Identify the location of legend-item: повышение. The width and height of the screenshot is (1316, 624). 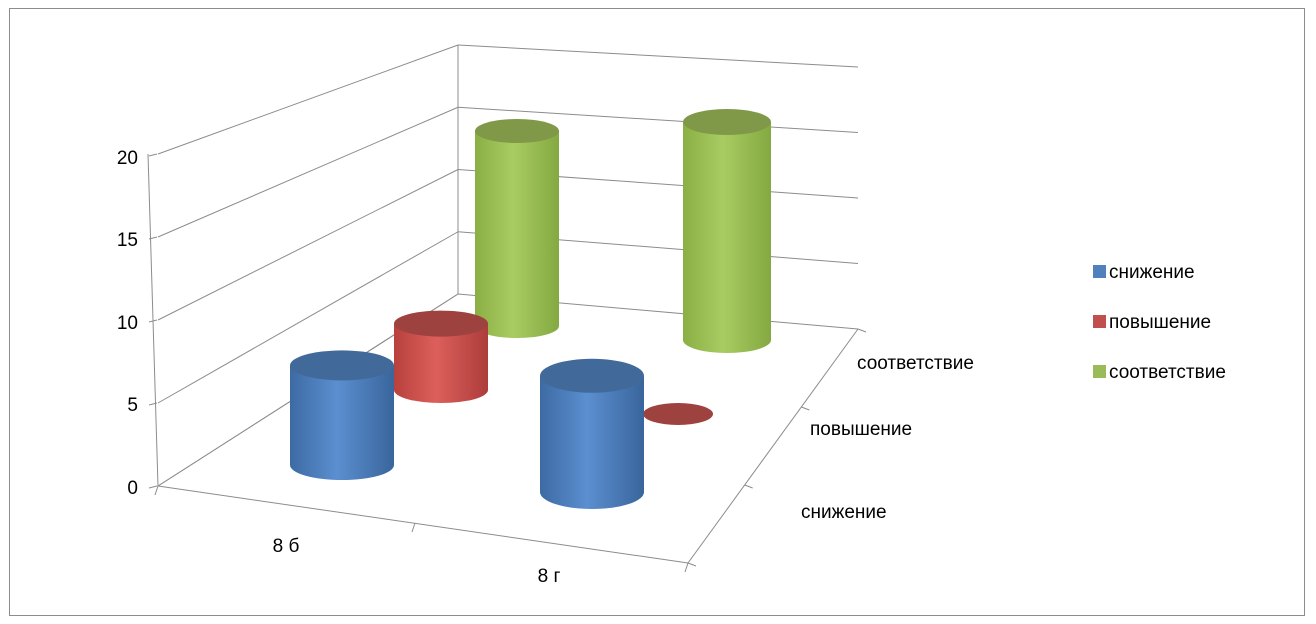
(1152, 322).